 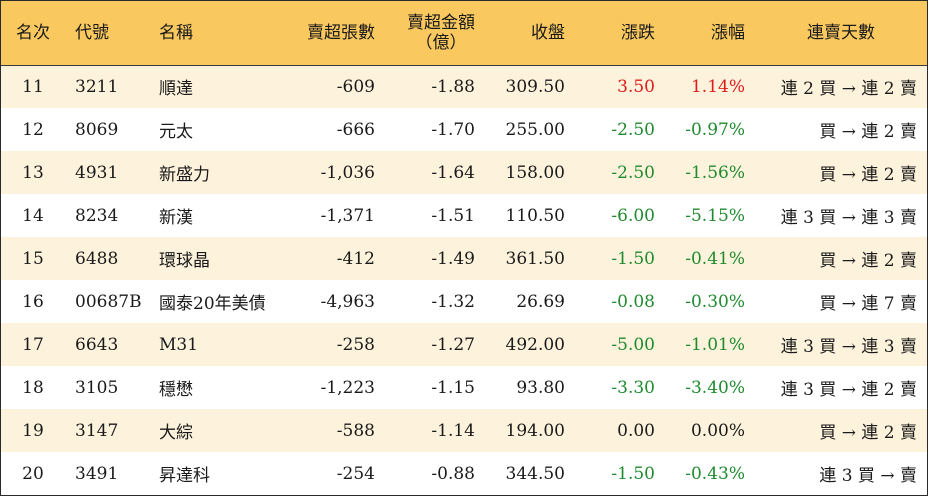 What do you see at coordinates (97, 344) in the screenshot?
I see `cell-code: 6643` at bounding box center [97, 344].